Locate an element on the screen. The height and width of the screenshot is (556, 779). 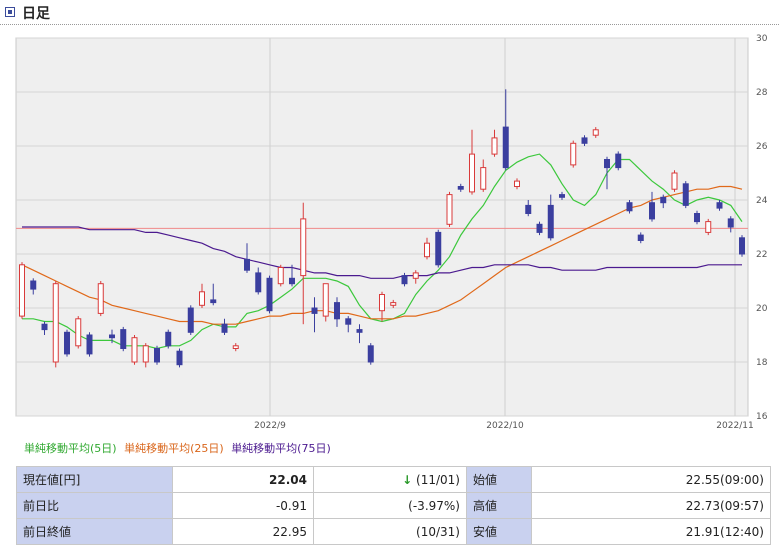
current-price-date-cell: ↓ (11/01) is located at coordinates (390, 479).